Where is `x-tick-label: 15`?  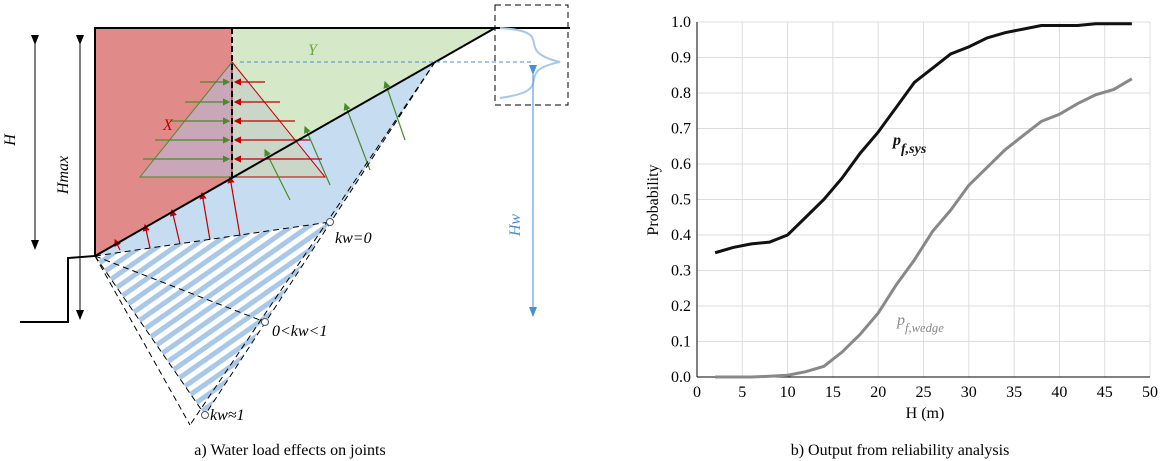
x-tick-label: 15 is located at coordinates (833, 392).